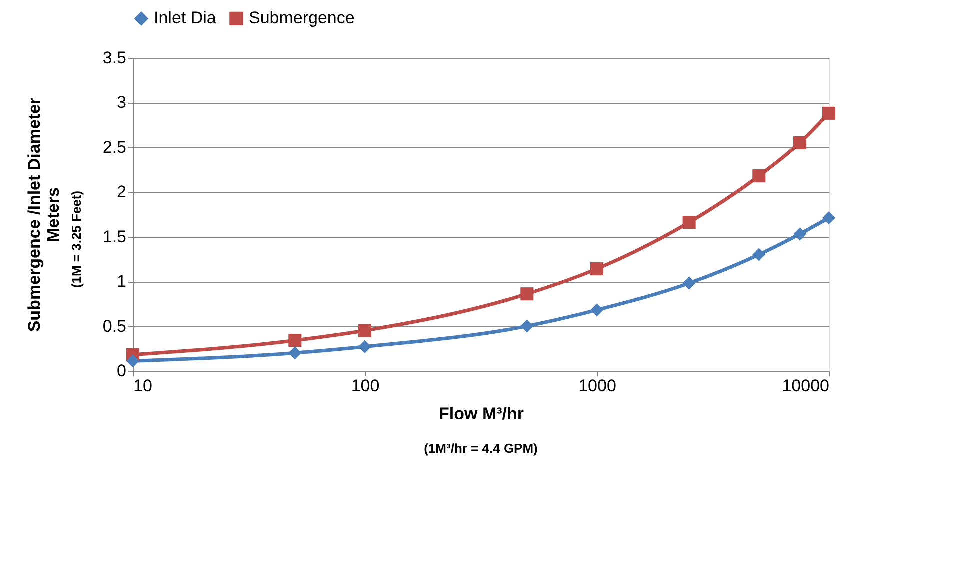 This screenshot has height=582, width=959. What do you see at coordinates (121, 192) in the screenshot?
I see `y-tick-label: 2` at bounding box center [121, 192].